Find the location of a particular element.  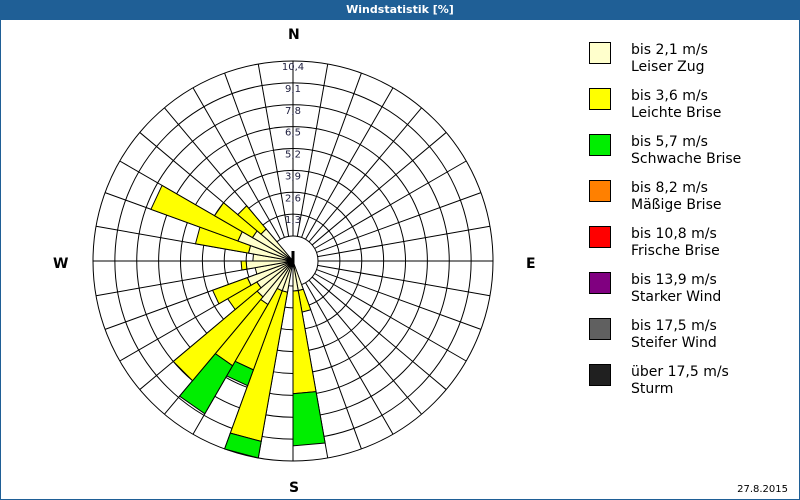

legend-range: bis 8,2 m/s is located at coordinates (669, 188).